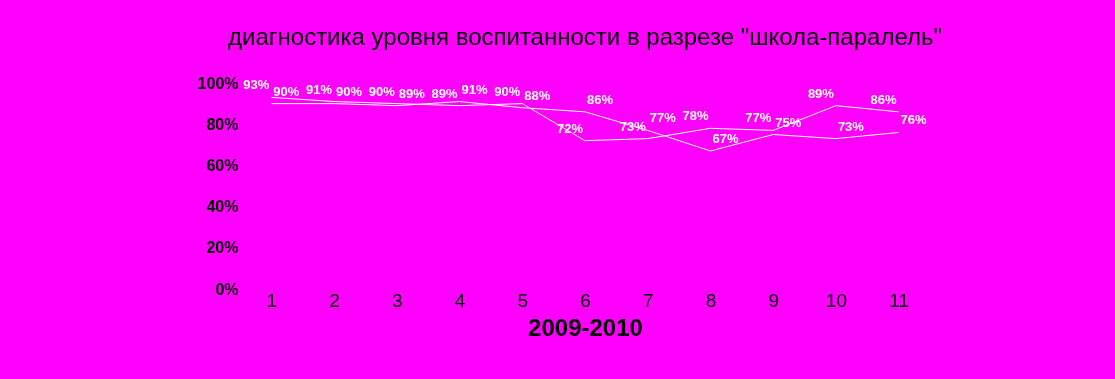 This screenshot has height=379, width=1115. I want to click on data-label: 93%, so click(256, 85).